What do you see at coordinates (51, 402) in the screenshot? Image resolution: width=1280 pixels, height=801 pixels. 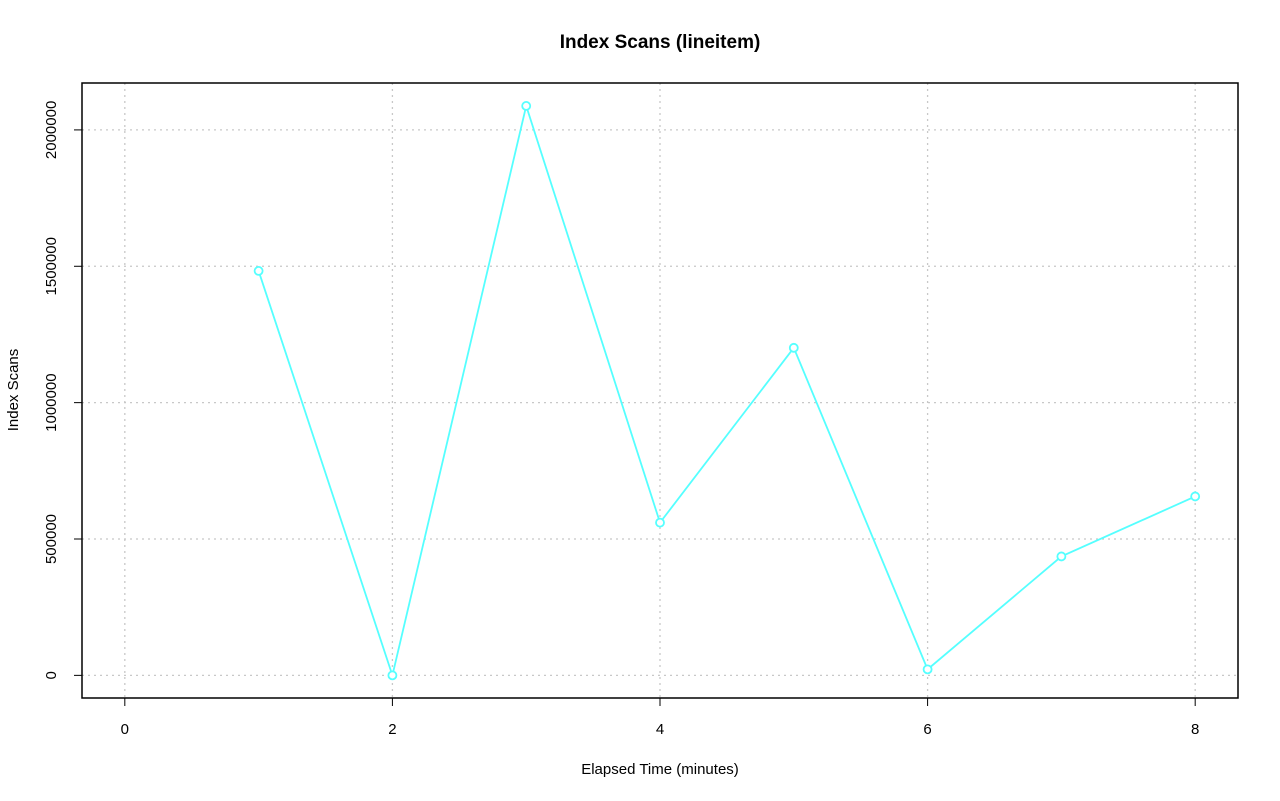 I see `y-tick-label: 1000000` at bounding box center [51, 402].